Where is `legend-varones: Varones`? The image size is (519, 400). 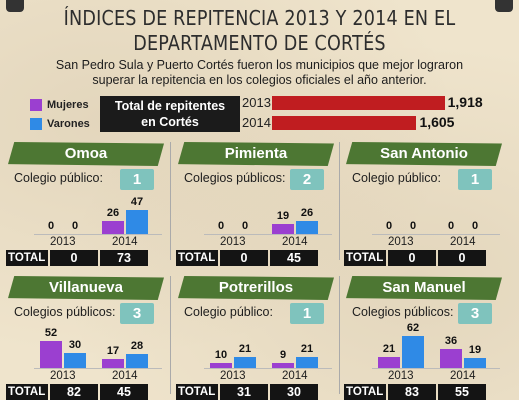
legend-varones: Varones is located at coordinates (60, 124).